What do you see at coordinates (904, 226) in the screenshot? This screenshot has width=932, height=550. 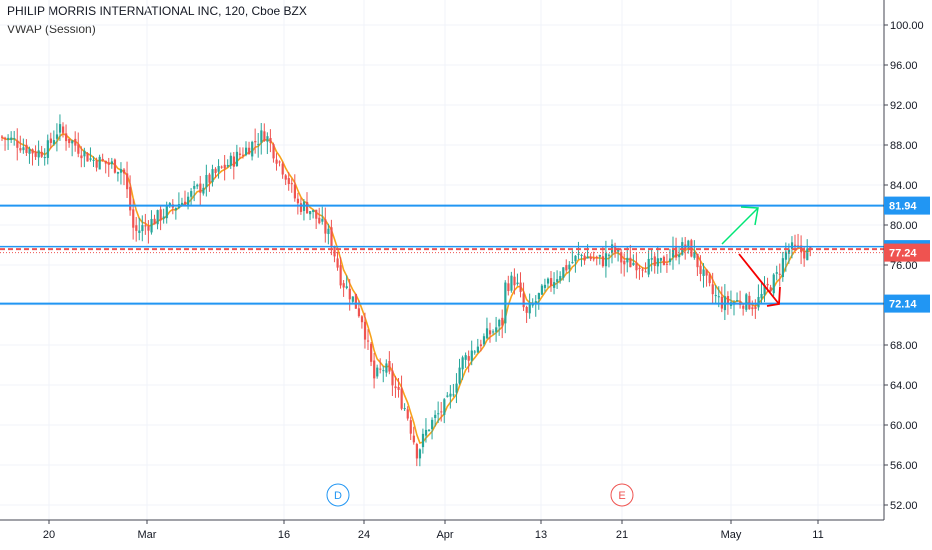 I see `price-tick-label: 80.00` at bounding box center [904, 226].